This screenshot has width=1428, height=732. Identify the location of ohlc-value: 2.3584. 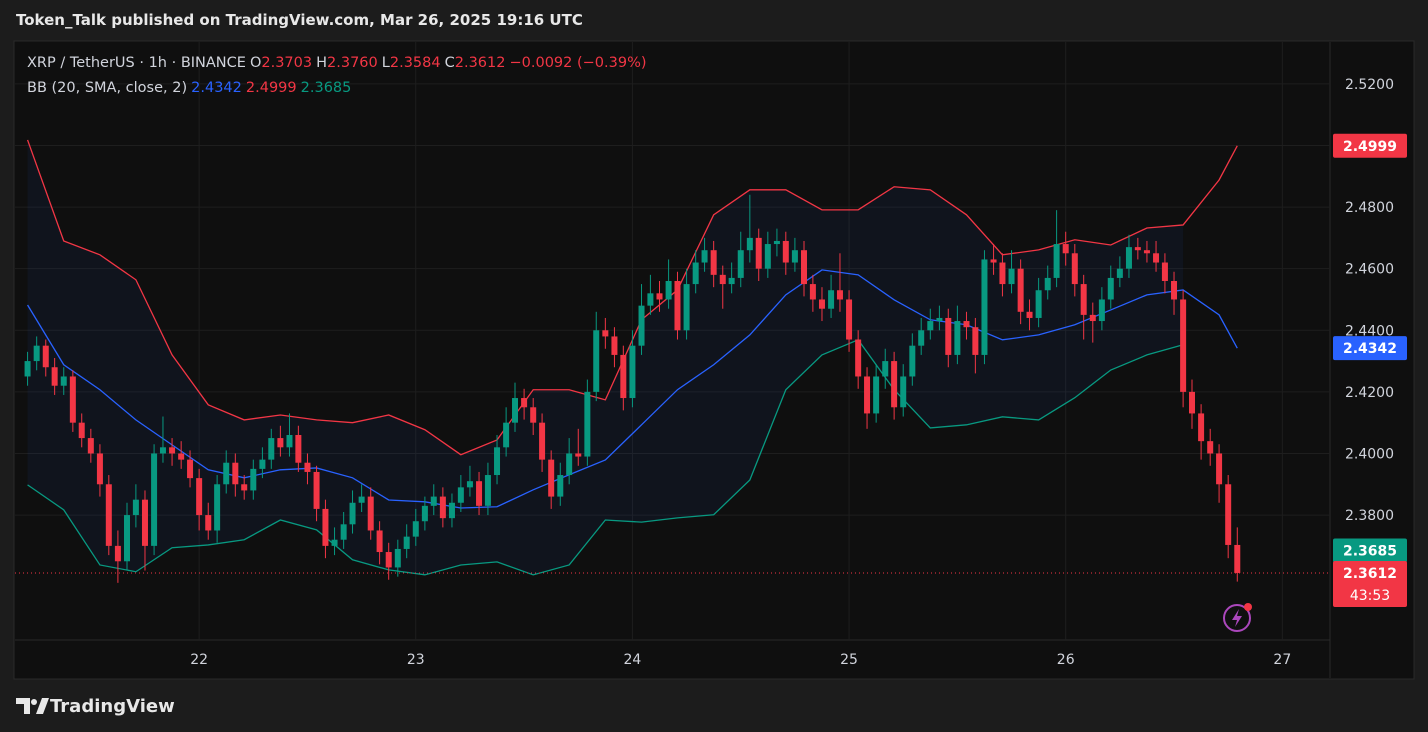
(415, 63).